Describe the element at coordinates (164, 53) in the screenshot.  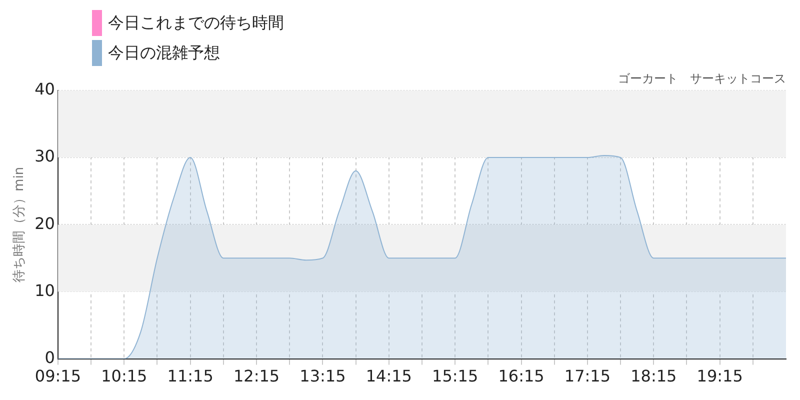
I see `legend-label: 今日の混雑予想` at that location.